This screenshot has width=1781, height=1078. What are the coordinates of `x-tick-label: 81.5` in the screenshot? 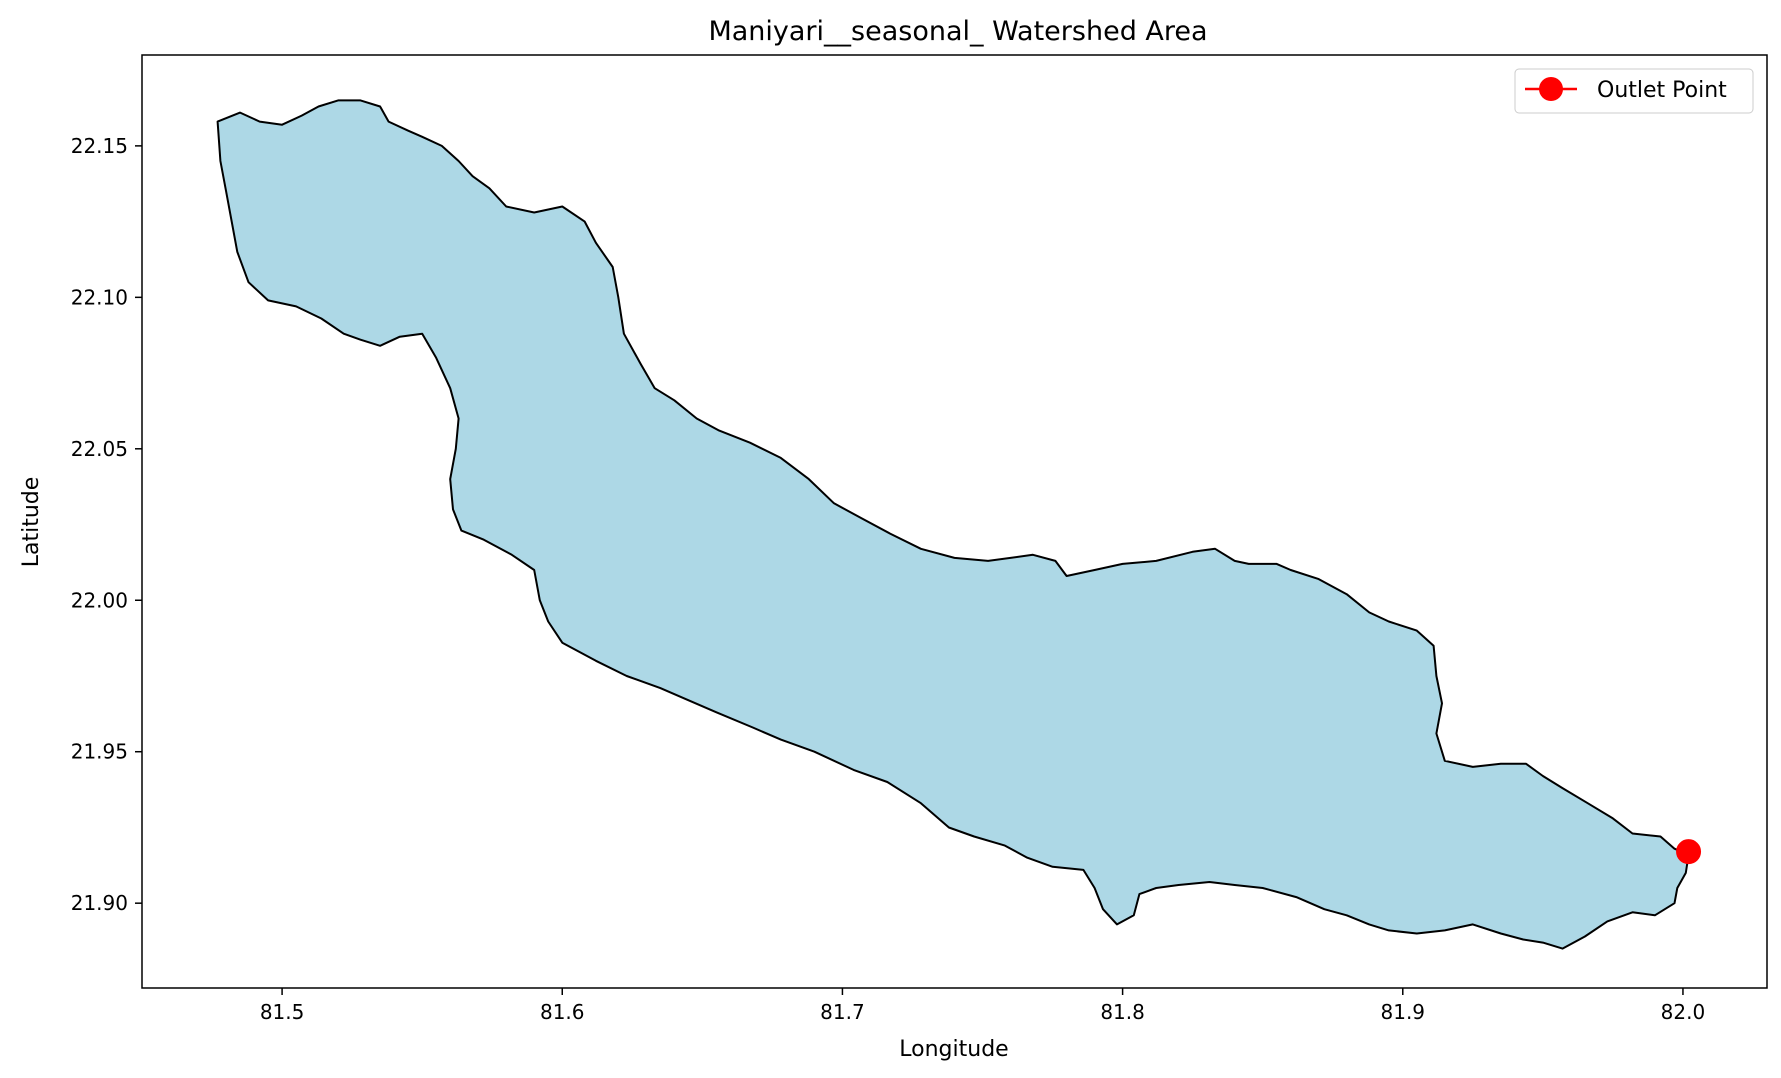 It's located at (282, 1012).